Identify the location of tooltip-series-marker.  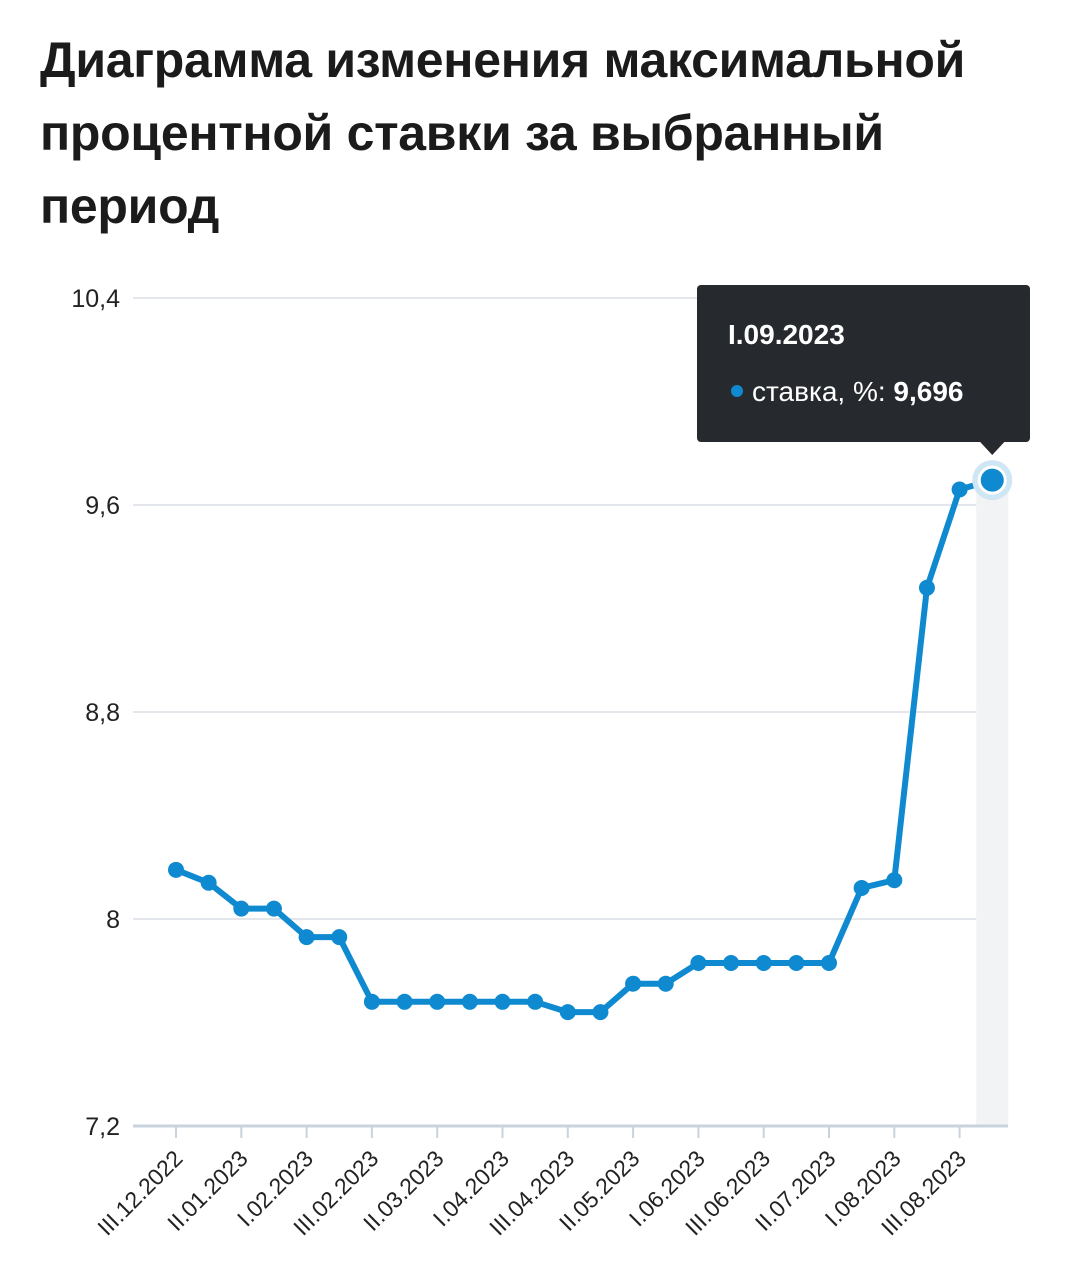
(737, 391).